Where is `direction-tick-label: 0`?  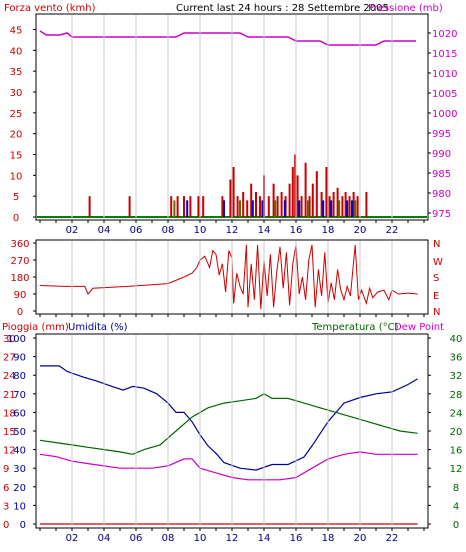 direction-tick-label: 0 is located at coordinates (20, 312).